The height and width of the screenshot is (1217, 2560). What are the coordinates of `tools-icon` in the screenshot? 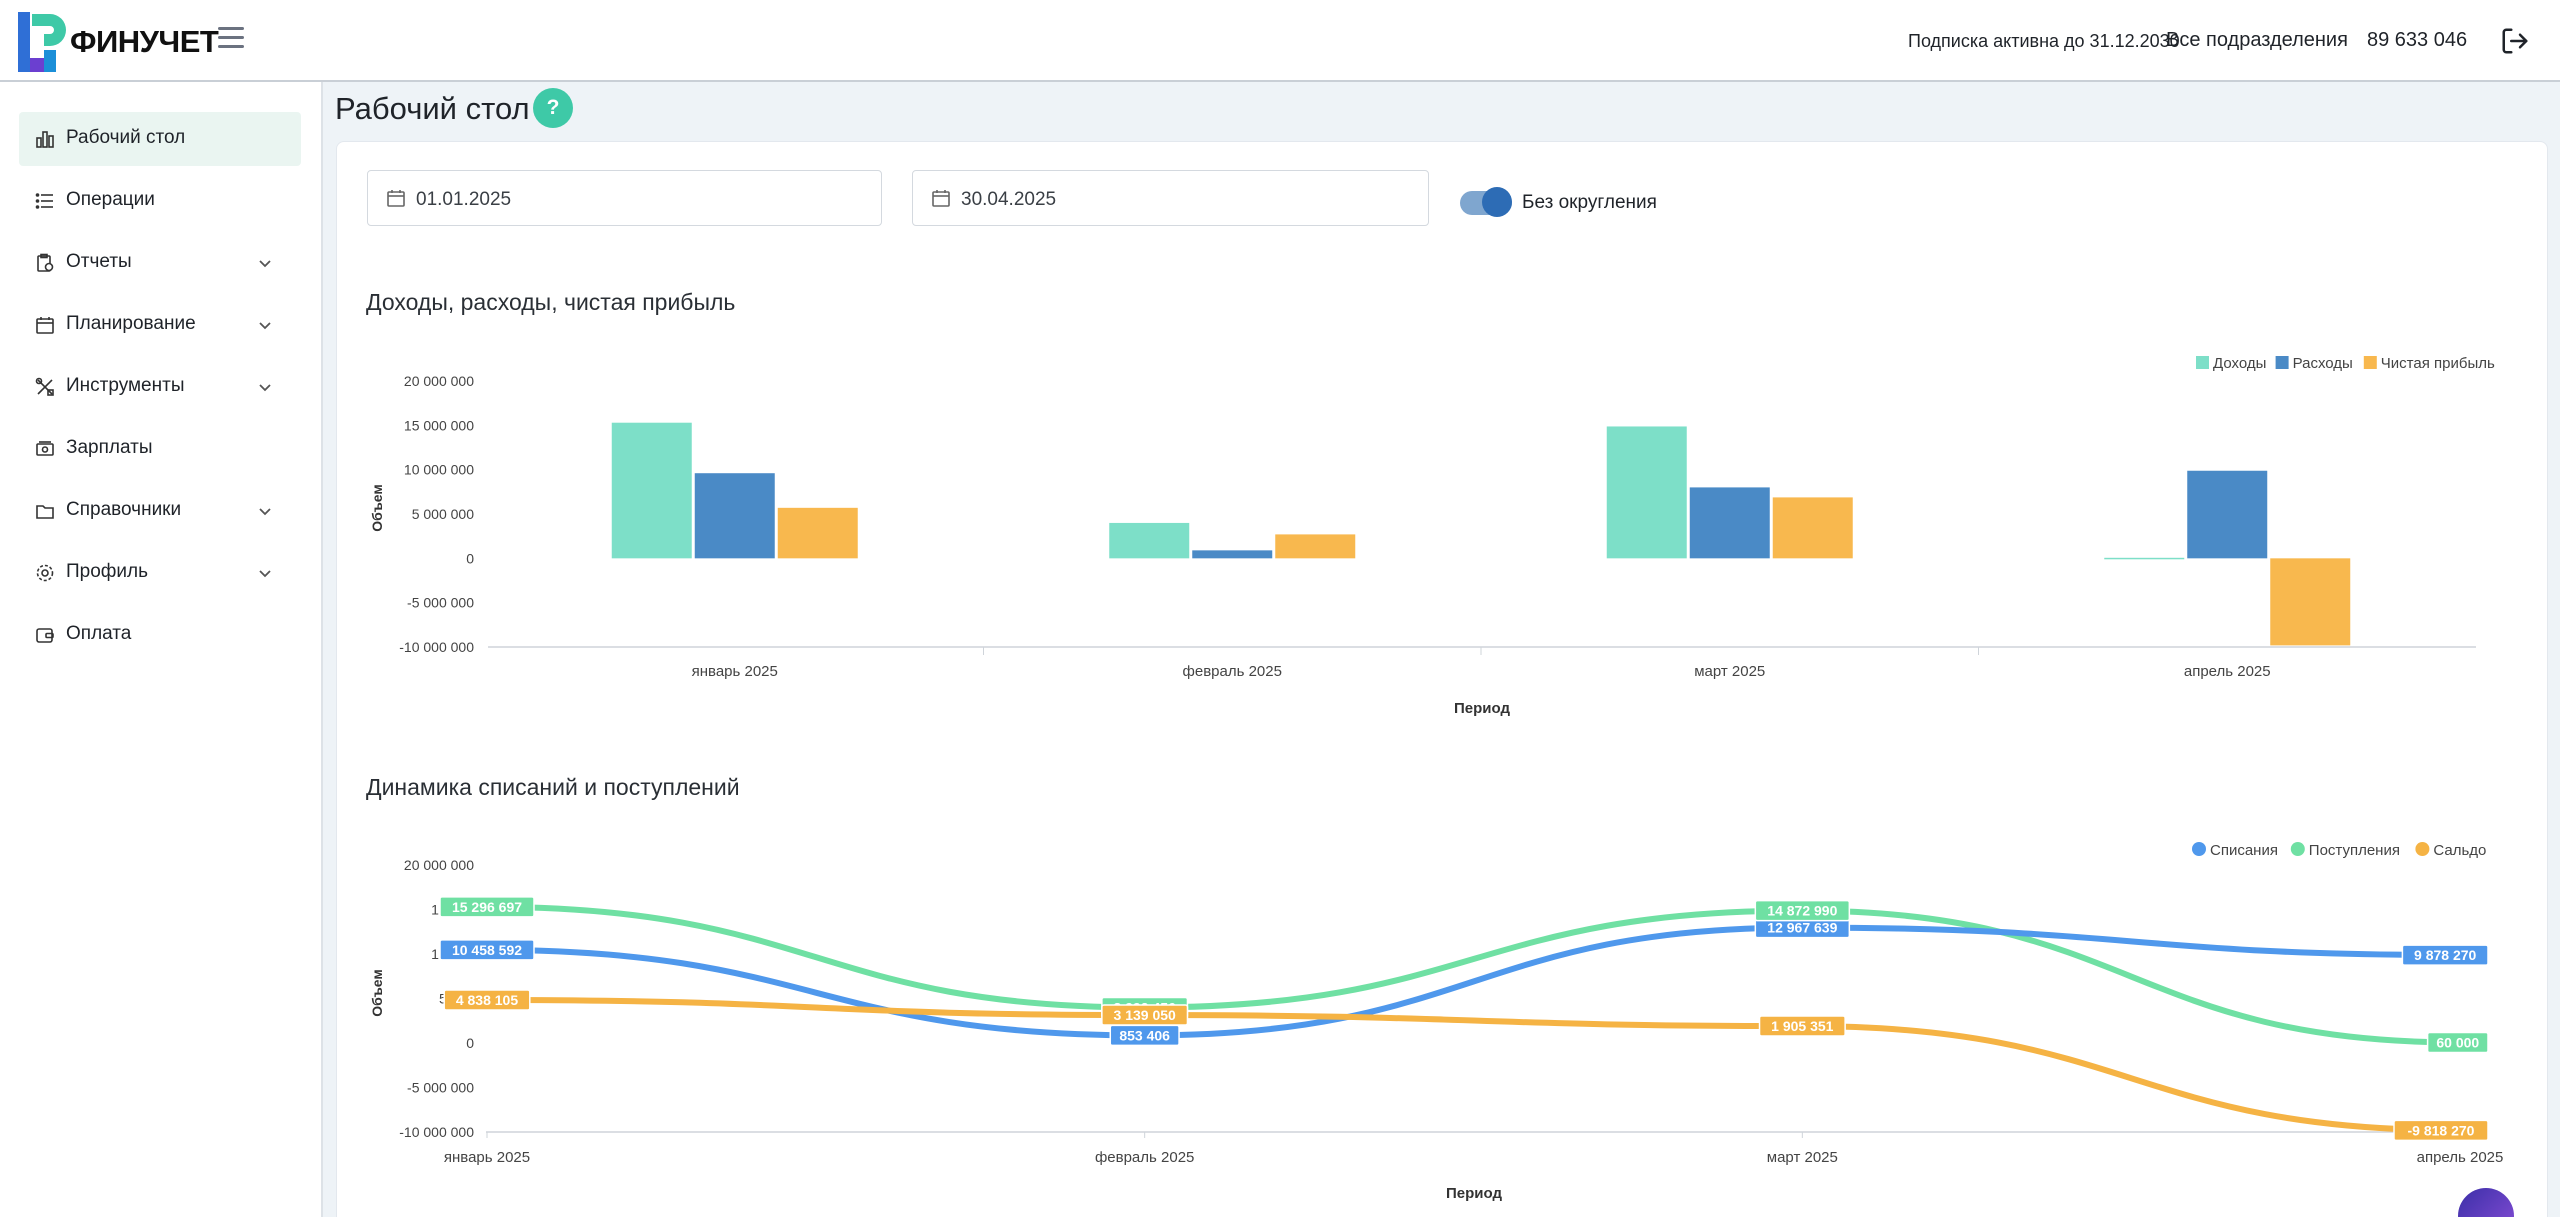 It's located at (44, 386).